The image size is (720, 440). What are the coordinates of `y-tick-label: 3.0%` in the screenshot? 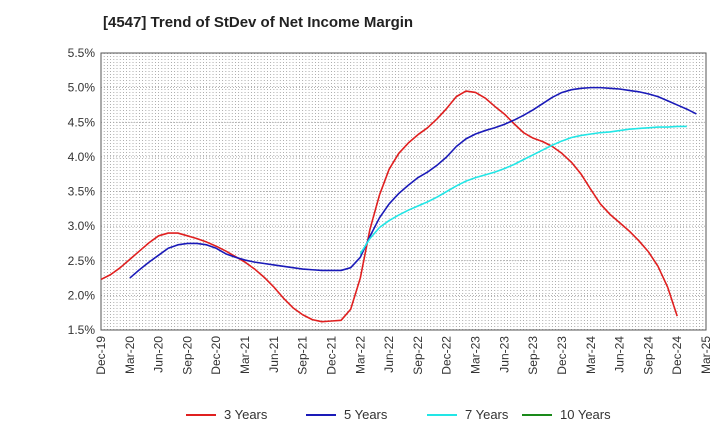 It's located at (82, 226).